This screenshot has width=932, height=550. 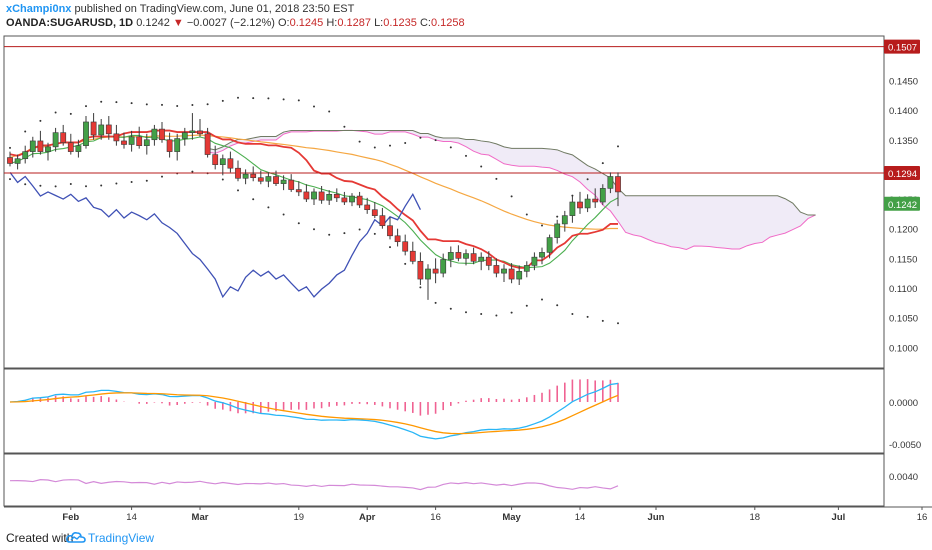 What do you see at coordinates (121, 538) in the screenshot?
I see `tradingview-brand: TradingView` at bounding box center [121, 538].